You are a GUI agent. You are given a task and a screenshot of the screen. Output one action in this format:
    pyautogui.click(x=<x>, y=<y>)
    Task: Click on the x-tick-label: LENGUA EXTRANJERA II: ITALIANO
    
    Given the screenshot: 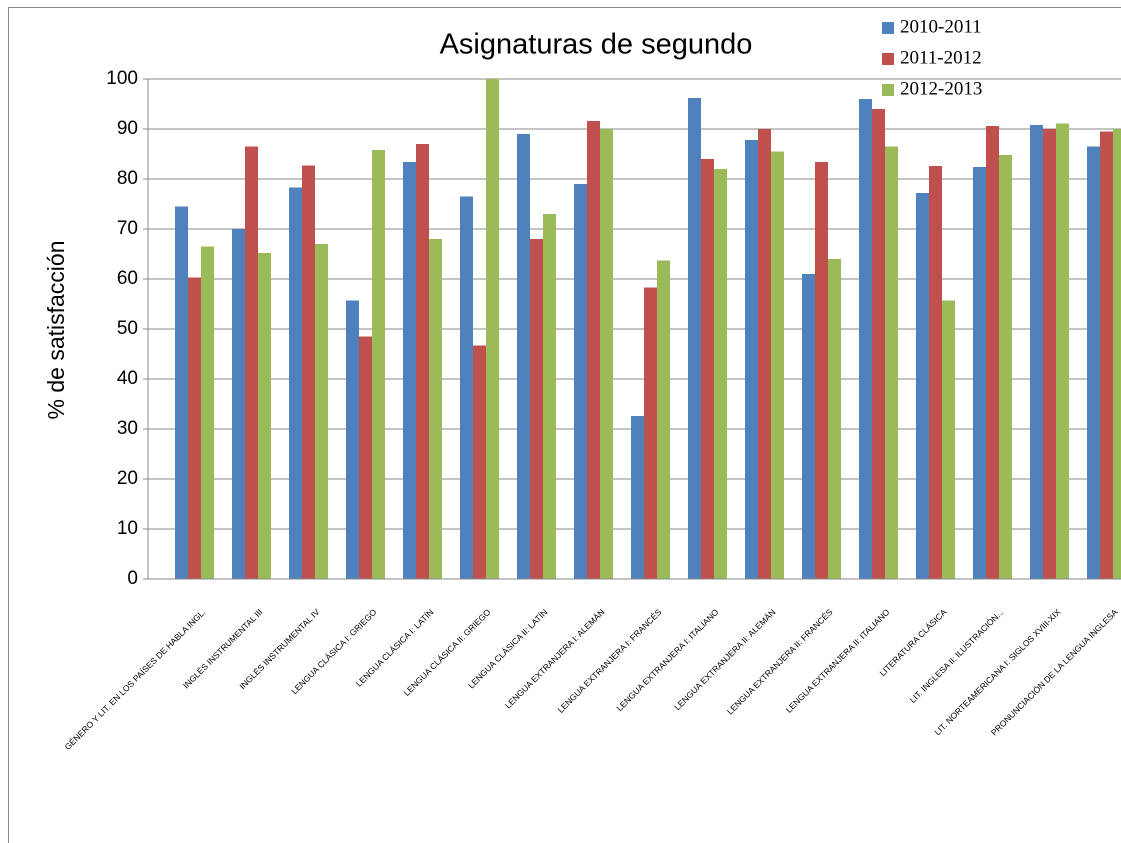 What is the action you would take?
    pyautogui.click(x=838, y=661)
    